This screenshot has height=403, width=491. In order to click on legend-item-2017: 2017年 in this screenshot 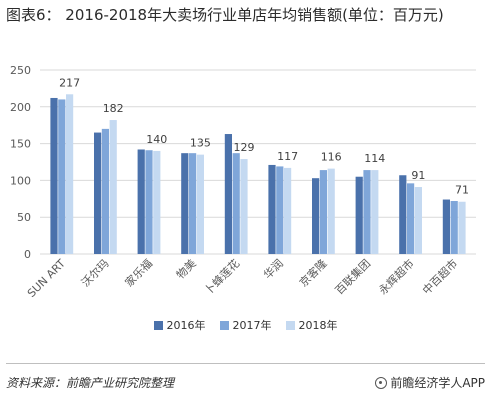, I will do `click(245, 325)`.